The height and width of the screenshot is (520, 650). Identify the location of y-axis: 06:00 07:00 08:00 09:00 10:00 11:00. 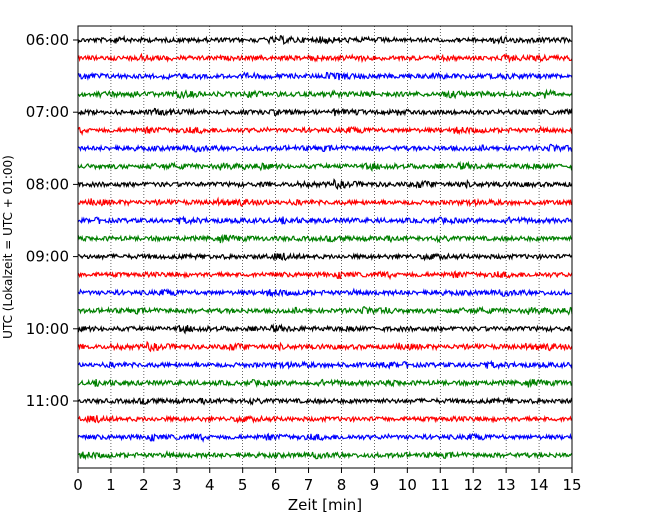
(52, 220).